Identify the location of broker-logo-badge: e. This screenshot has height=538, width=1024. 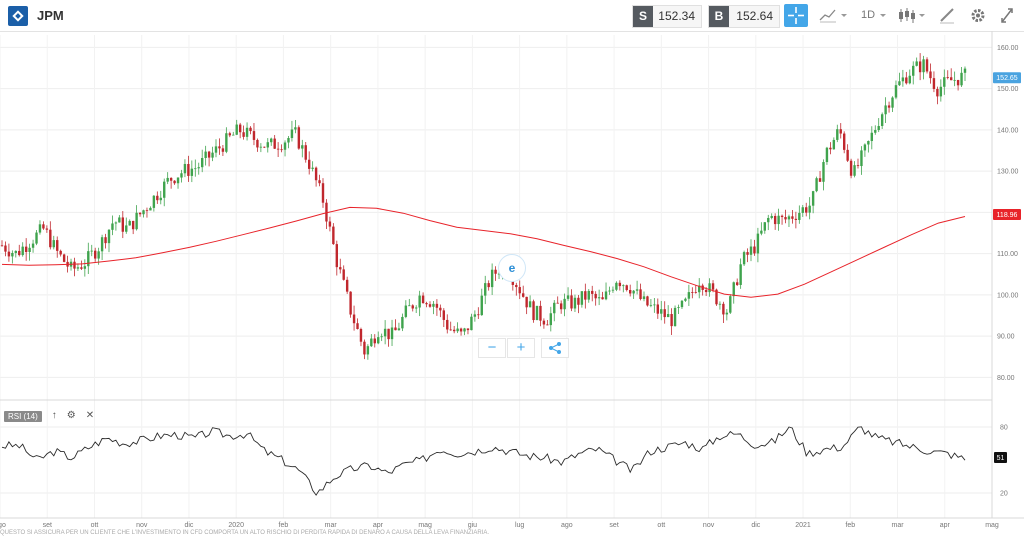
(512, 268).